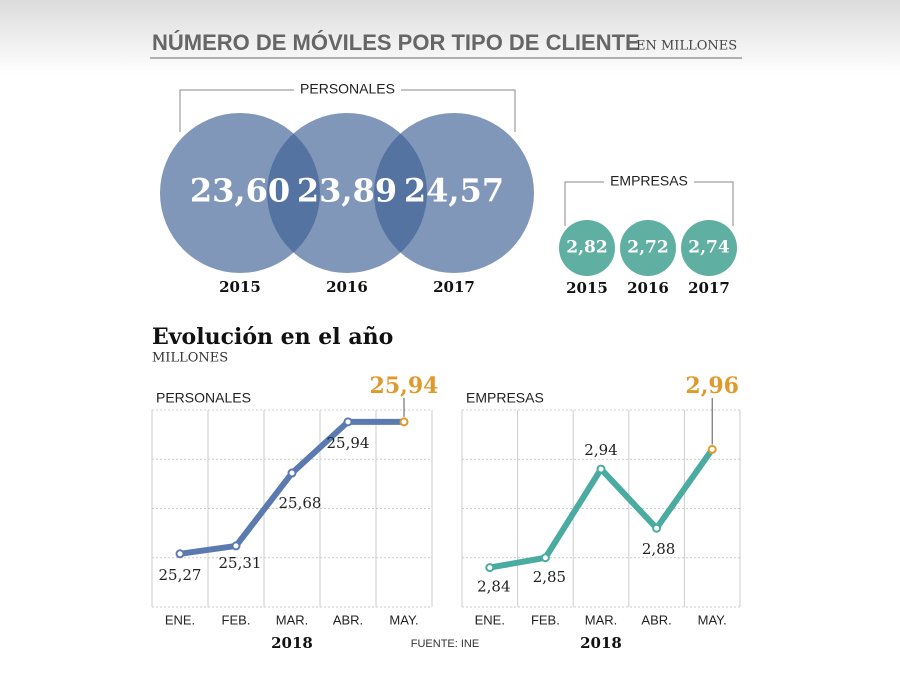 The height and width of the screenshot is (688, 900). Describe the element at coordinates (404, 386) in the screenshot. I see `highlight-label: 25,94` at that location.